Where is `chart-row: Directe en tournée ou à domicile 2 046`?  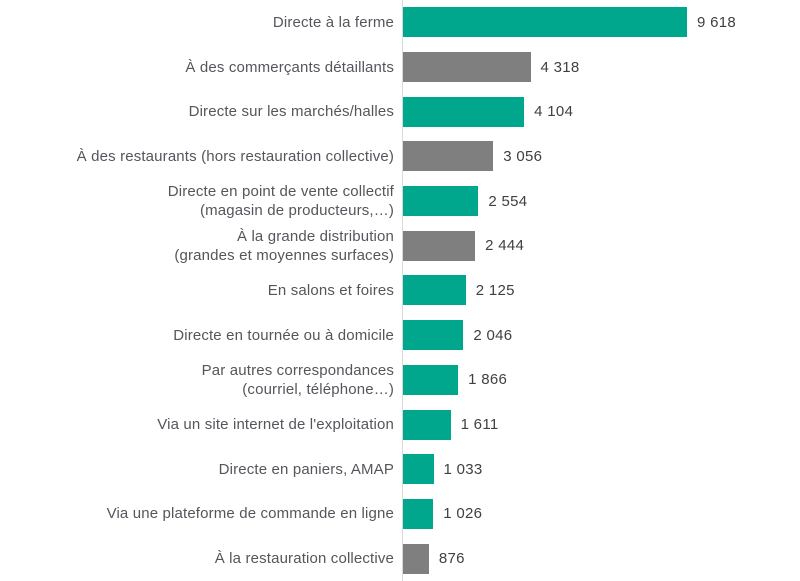
chart-row: Directe en tournée ou à domicile 2 046 is located at coordinates (400, 335).